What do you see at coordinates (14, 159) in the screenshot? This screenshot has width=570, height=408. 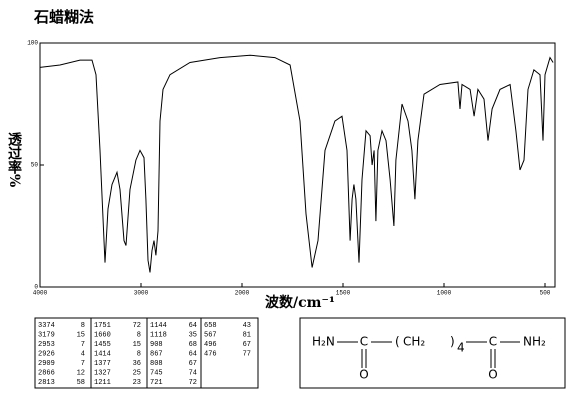 I see `y-axis-label: 透过率%` at bounding box center [14, 159].